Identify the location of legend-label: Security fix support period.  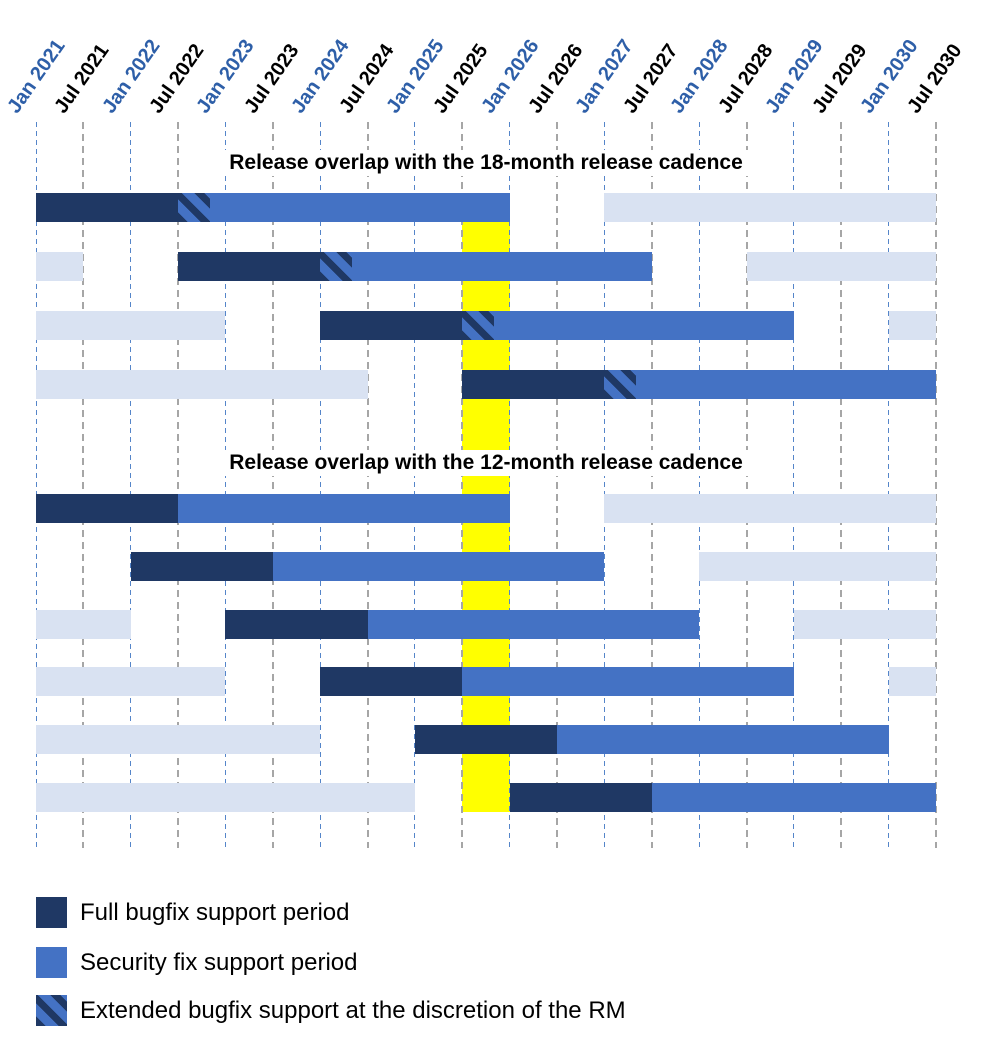
(219, 962).